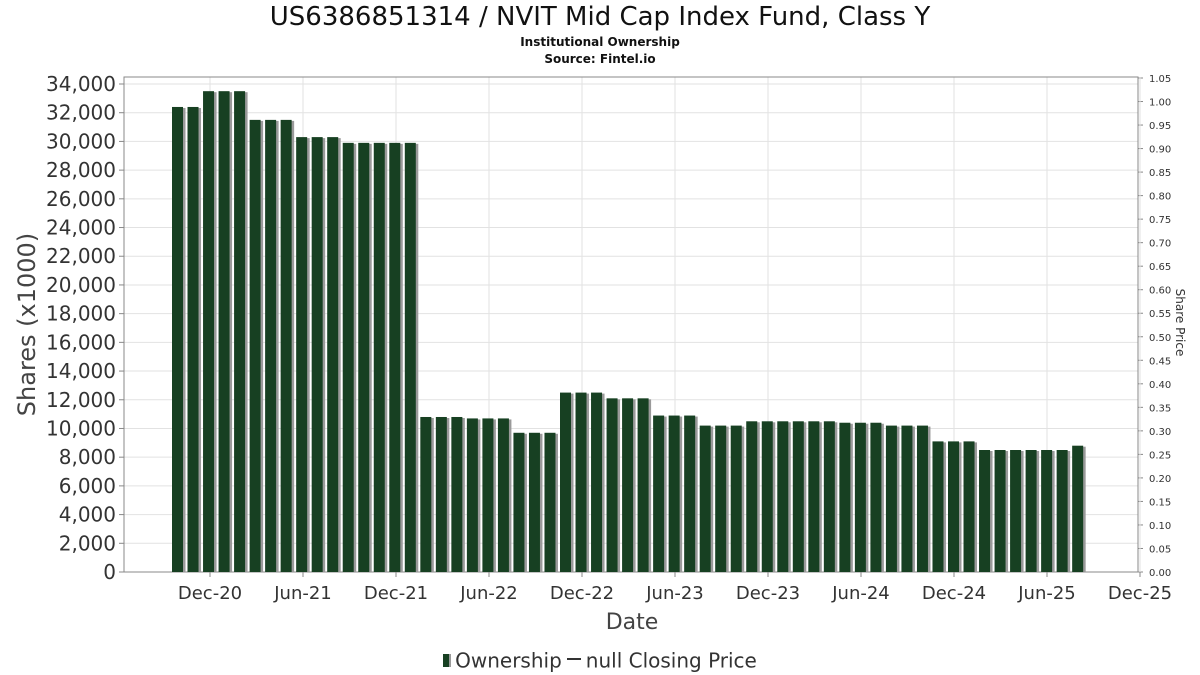  I want to click on y2-tick-label: 0.60, so click(1160, 291).